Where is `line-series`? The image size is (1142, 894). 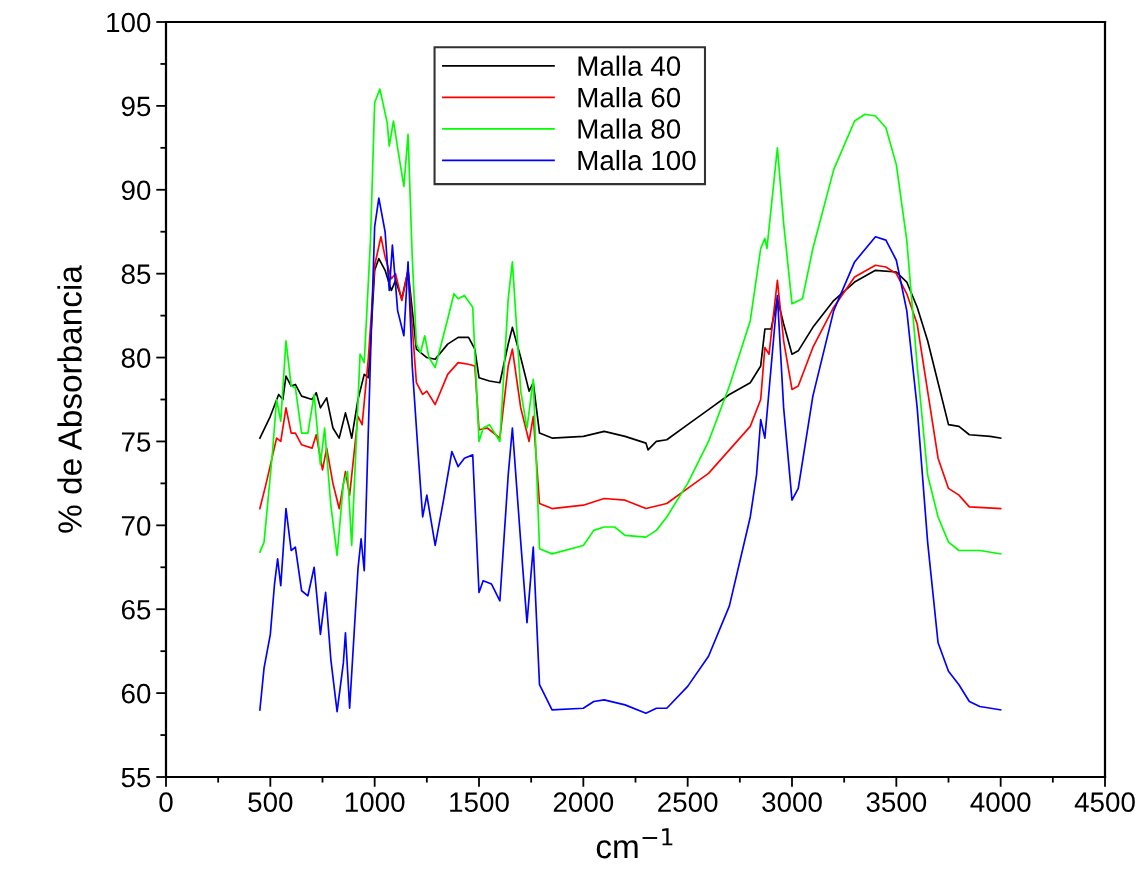 line-series is located at coordinates (630, 354).